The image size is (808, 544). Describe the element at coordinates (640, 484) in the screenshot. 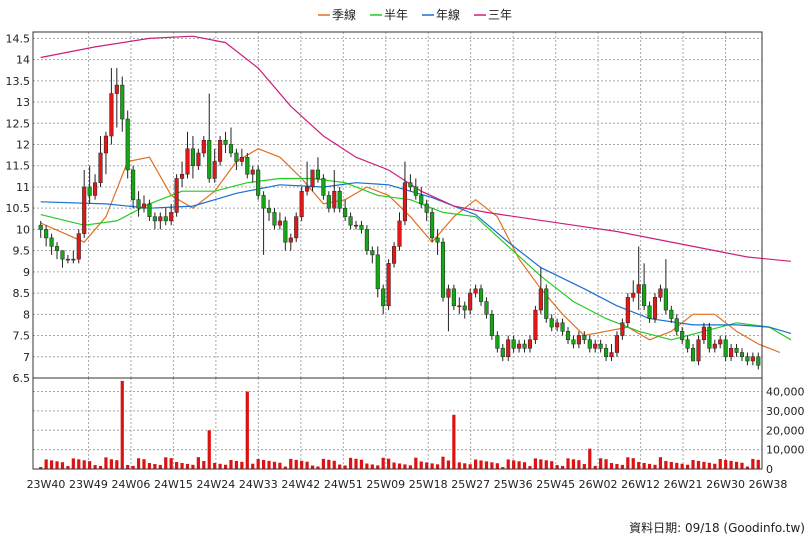

I see `x-tick-label: 26W12` at that location.